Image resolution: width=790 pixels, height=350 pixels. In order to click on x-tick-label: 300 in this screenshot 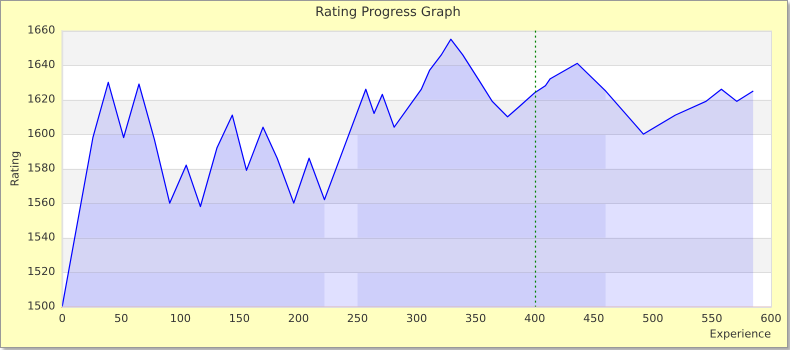, I will do `click(417, 319)`.